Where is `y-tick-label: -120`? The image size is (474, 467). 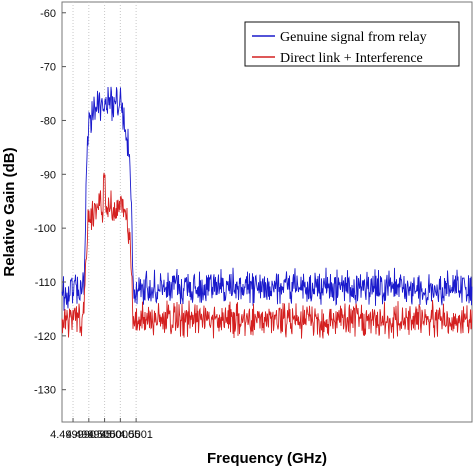 y-tick-label: -120 is located at coordinates (45, 337).